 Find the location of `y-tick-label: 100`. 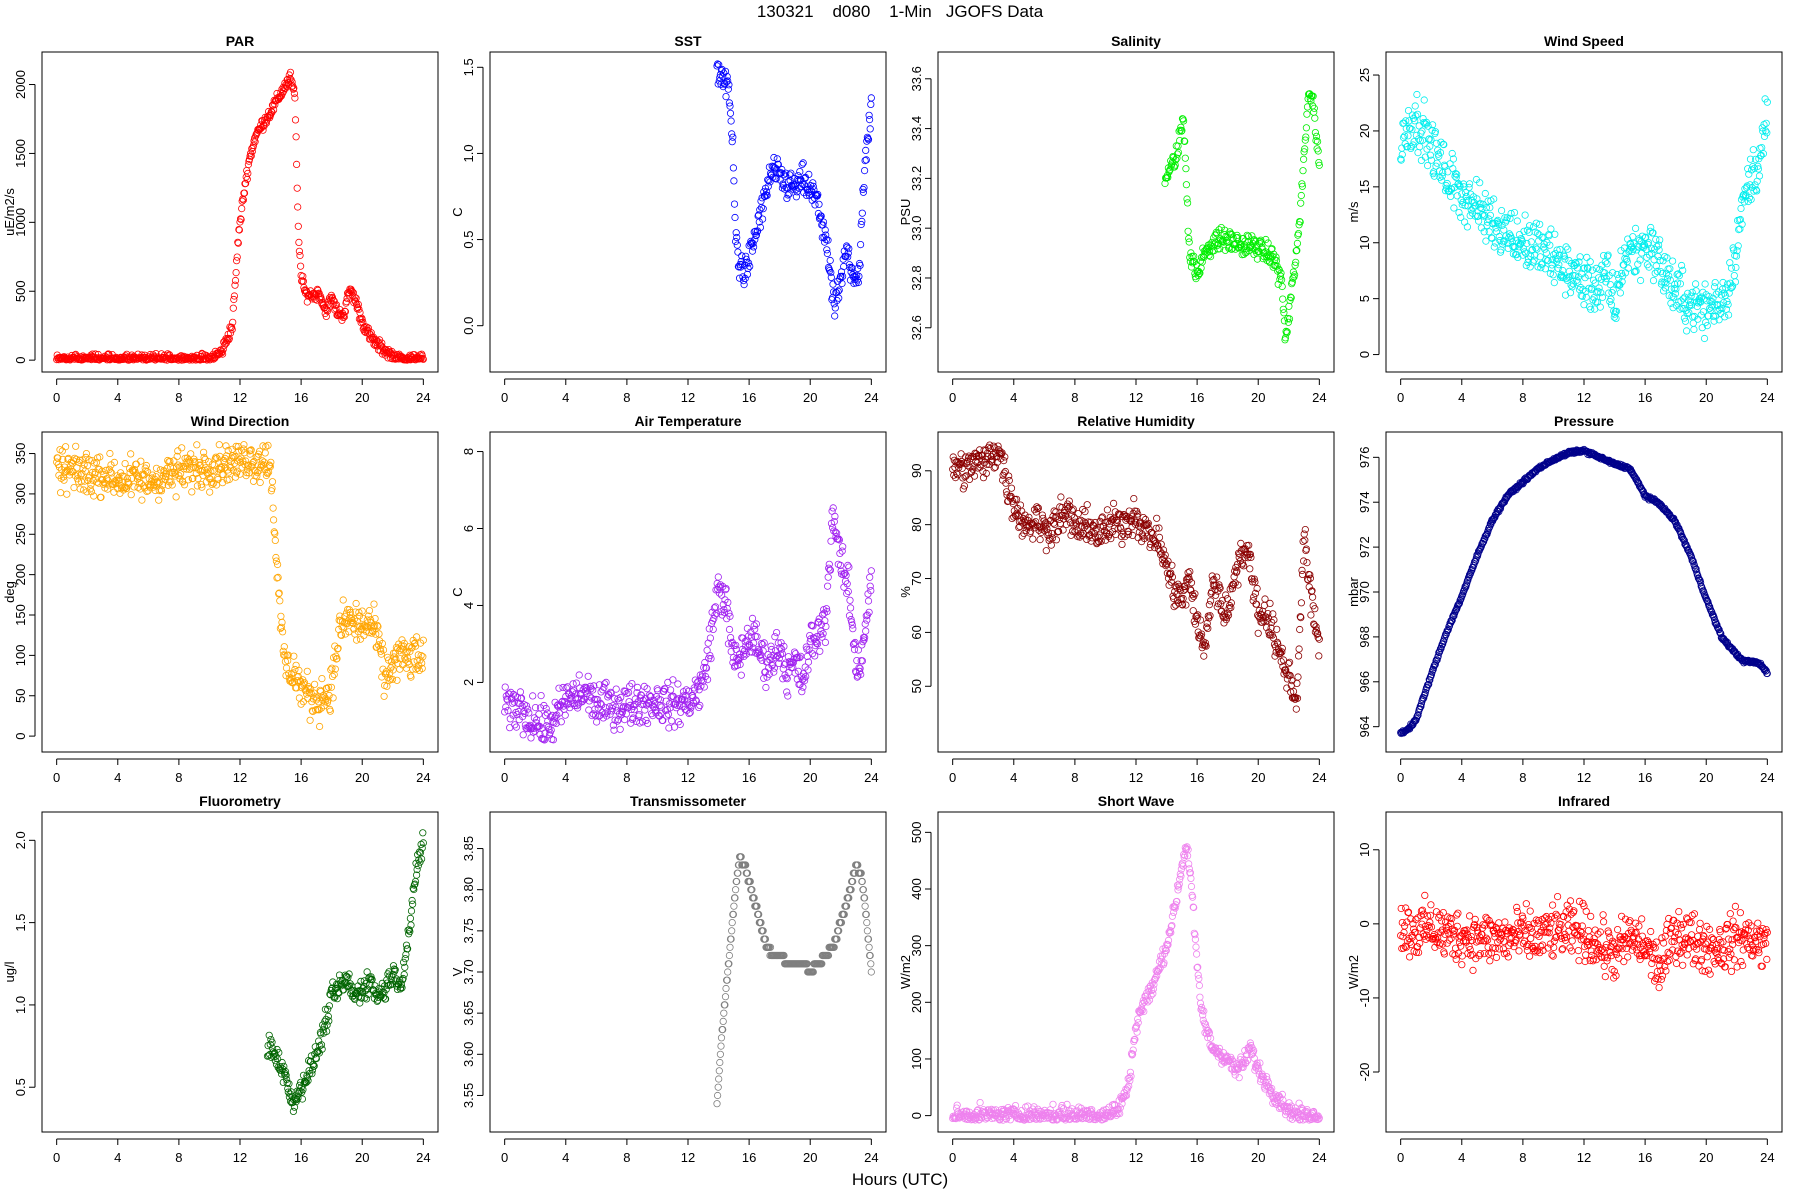

y-tick-label: 100 is located at coordinates (20, 656).